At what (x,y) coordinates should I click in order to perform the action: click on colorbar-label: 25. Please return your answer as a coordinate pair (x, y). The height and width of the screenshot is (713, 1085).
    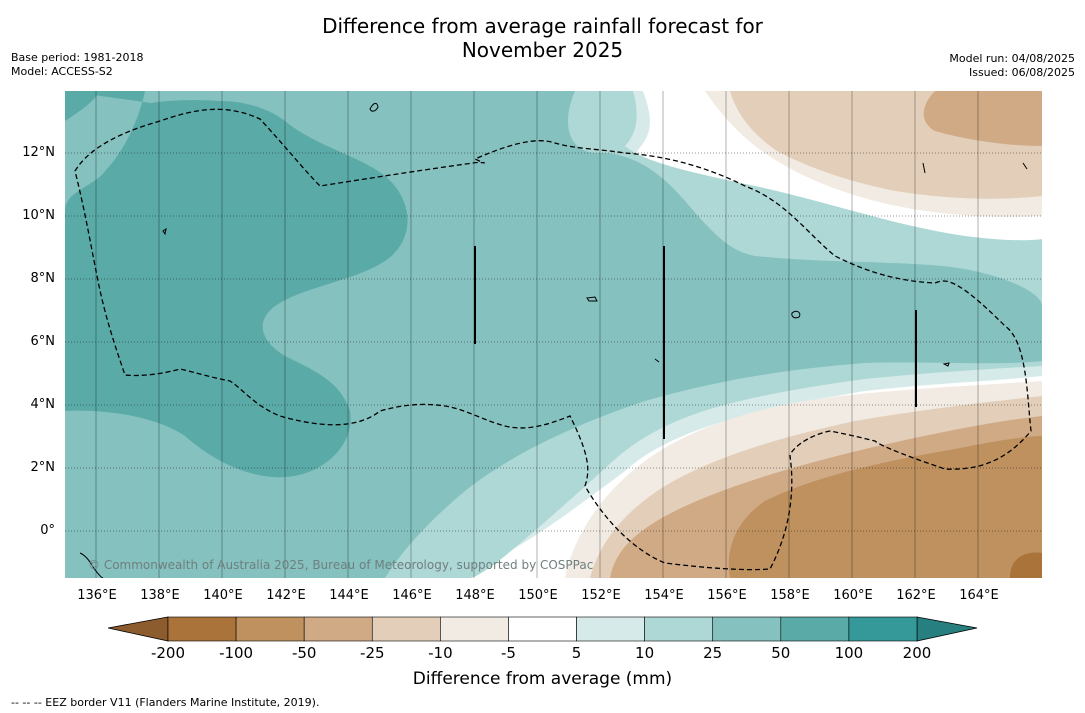
    Looking at the image, I should click on (713, 653).